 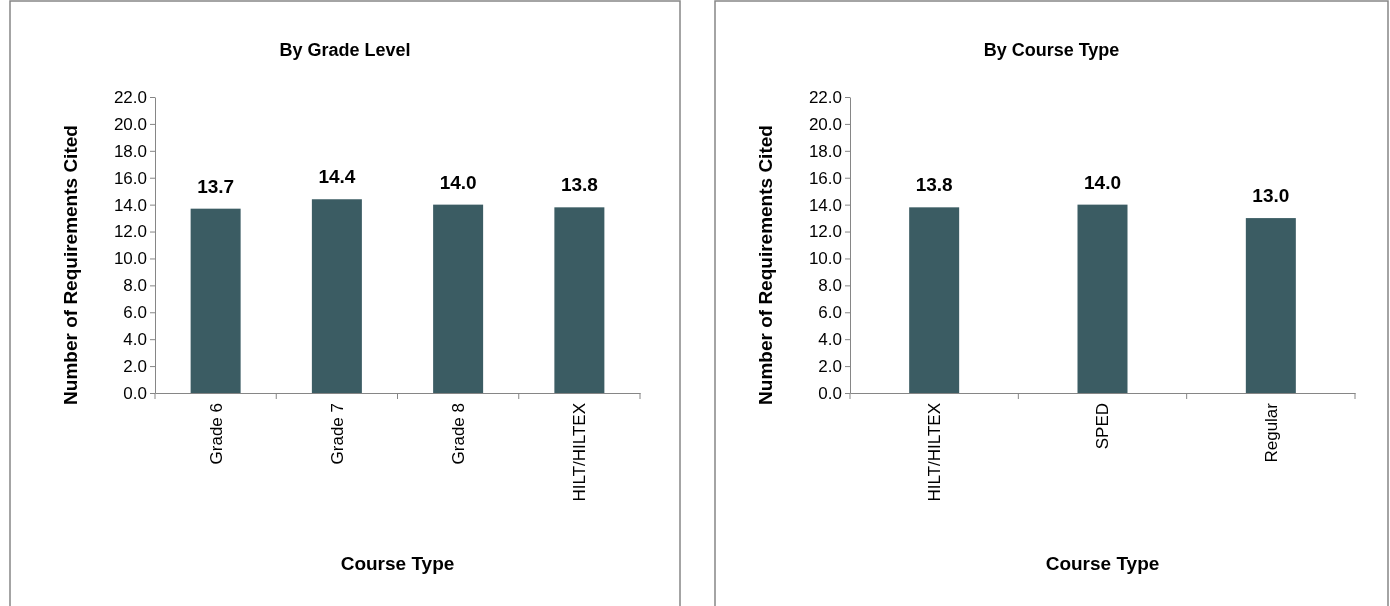 I want to click on chart-title: By Course Type, so click(x=1051, y=50).